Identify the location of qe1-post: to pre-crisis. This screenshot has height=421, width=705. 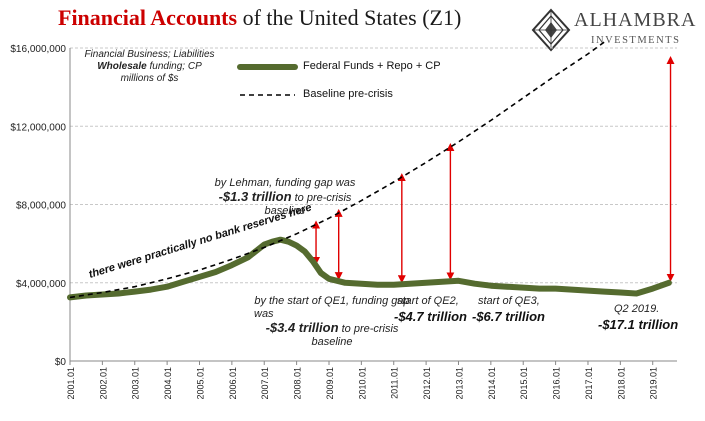
(370, 329).